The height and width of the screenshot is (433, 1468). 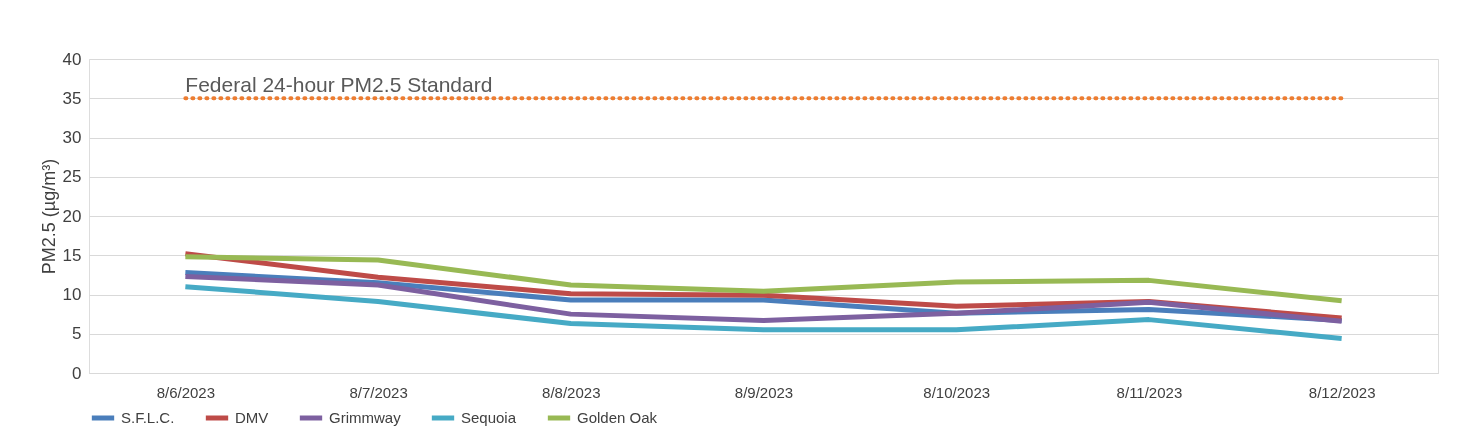 What do you see at coordinates (72, 59) in the screenshot?
I see `y-tick-label: 40` at bounding box center [72, 59].